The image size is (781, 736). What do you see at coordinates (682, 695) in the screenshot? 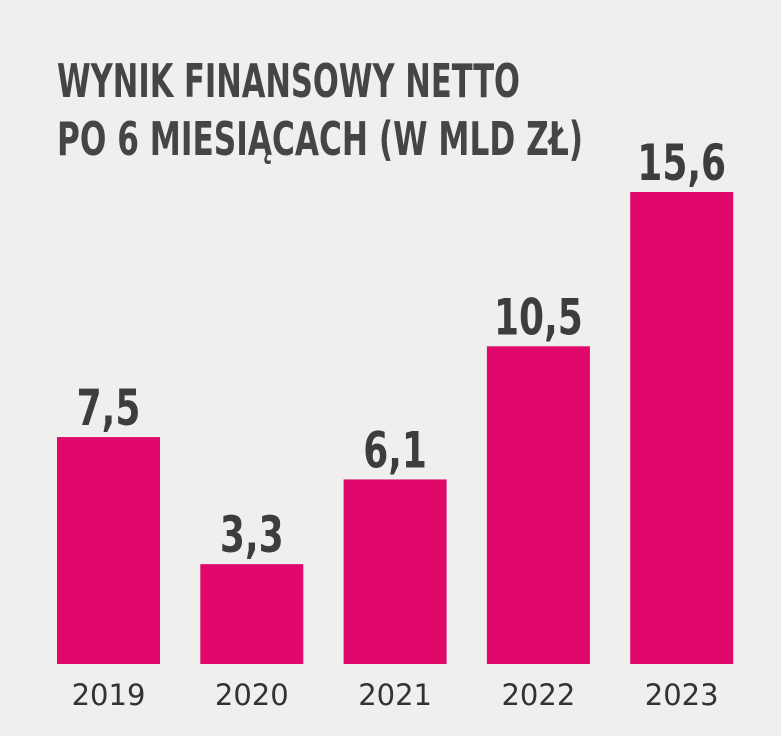
I see `x-tick-label: 2023` at bounding box center [682, 695].